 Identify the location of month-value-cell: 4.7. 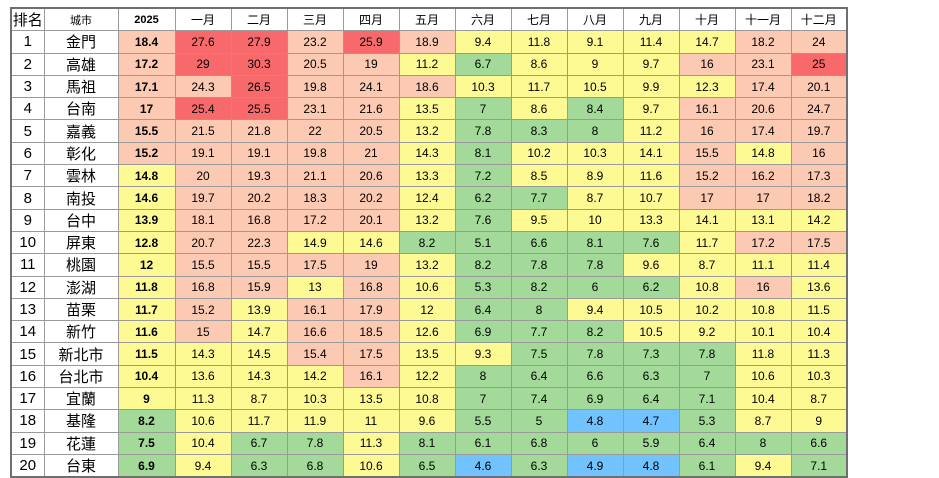
(651, 421).